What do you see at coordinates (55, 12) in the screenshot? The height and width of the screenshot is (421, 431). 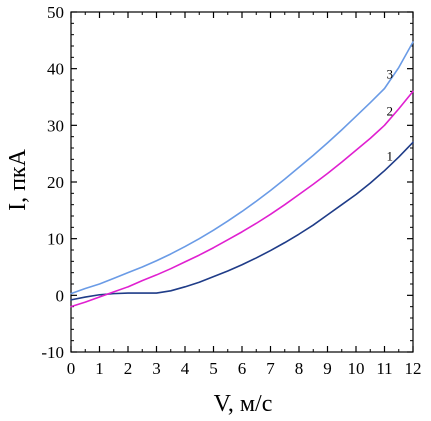 I see `y-tick-label: 50` at bounding box center [55, 12].